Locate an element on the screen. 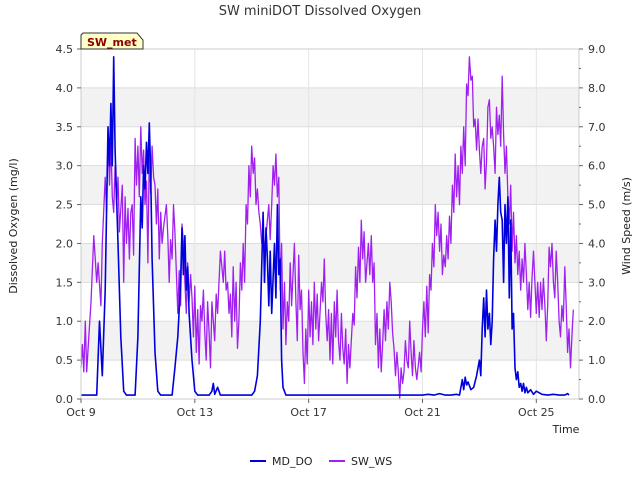 The width and height of the screenshot is (640, 480). y-left-tick-label: 1.5 is located at coordinates (65, 282).